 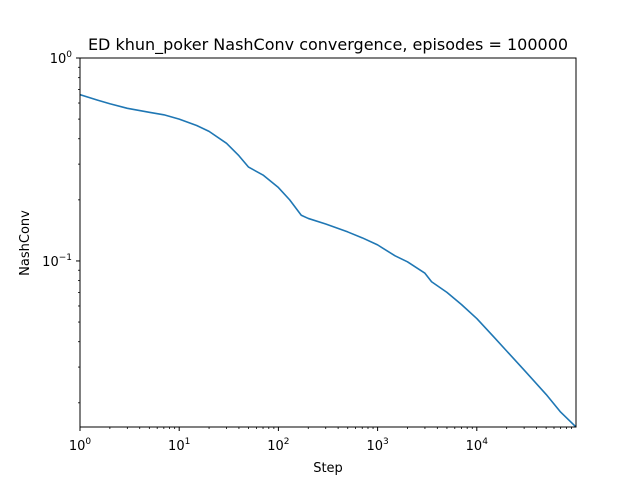 I want to click on x-tick-label: 10³, so click(x=377, y=445).